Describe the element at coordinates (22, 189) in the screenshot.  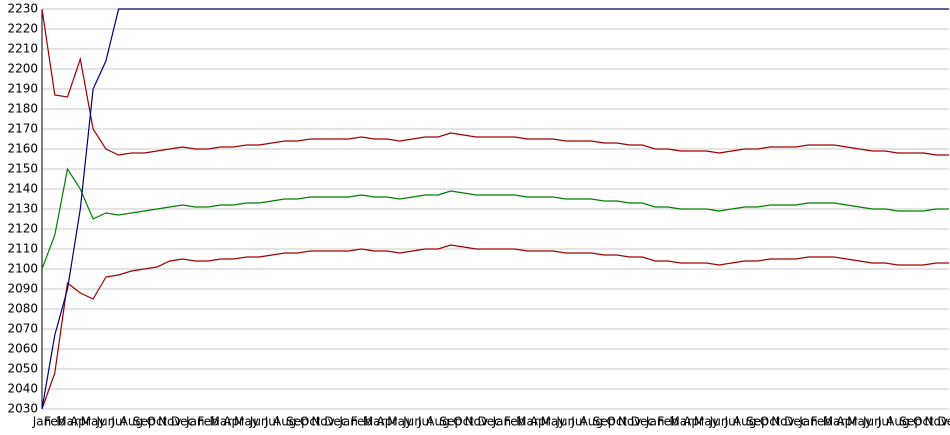
I see `y-tick-label: 2140` at that location.